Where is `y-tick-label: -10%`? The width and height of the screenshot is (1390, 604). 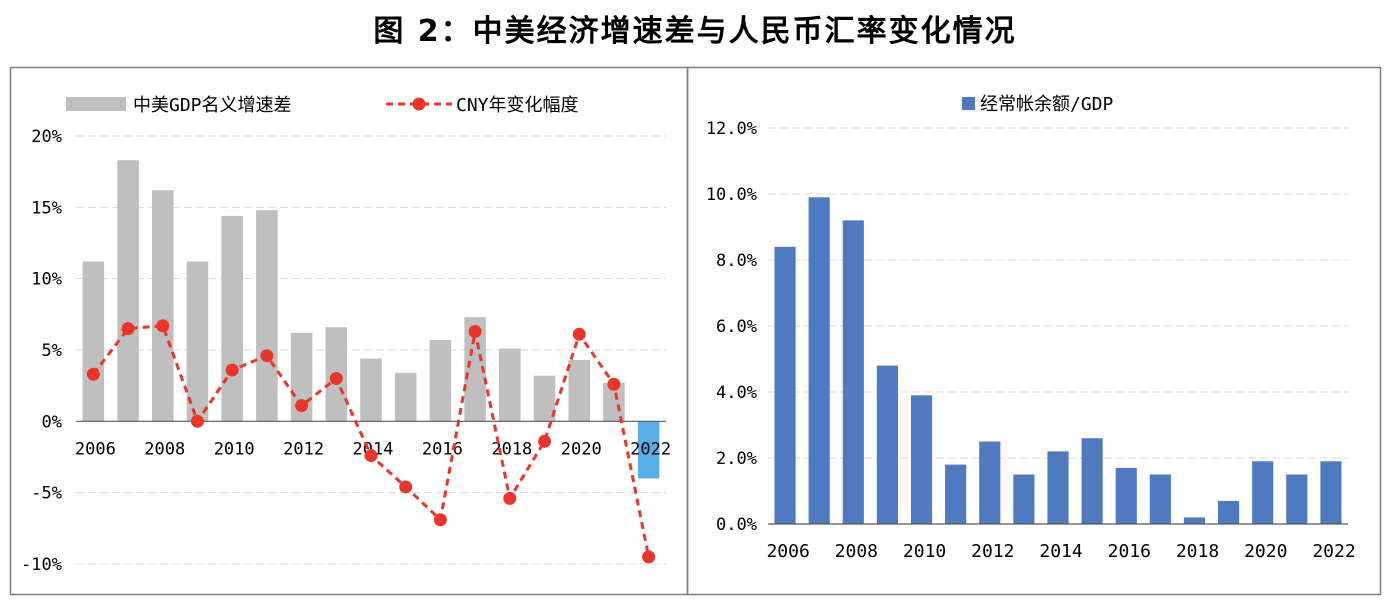 y-tick-label: -10% is located at coordinates (41, 565).